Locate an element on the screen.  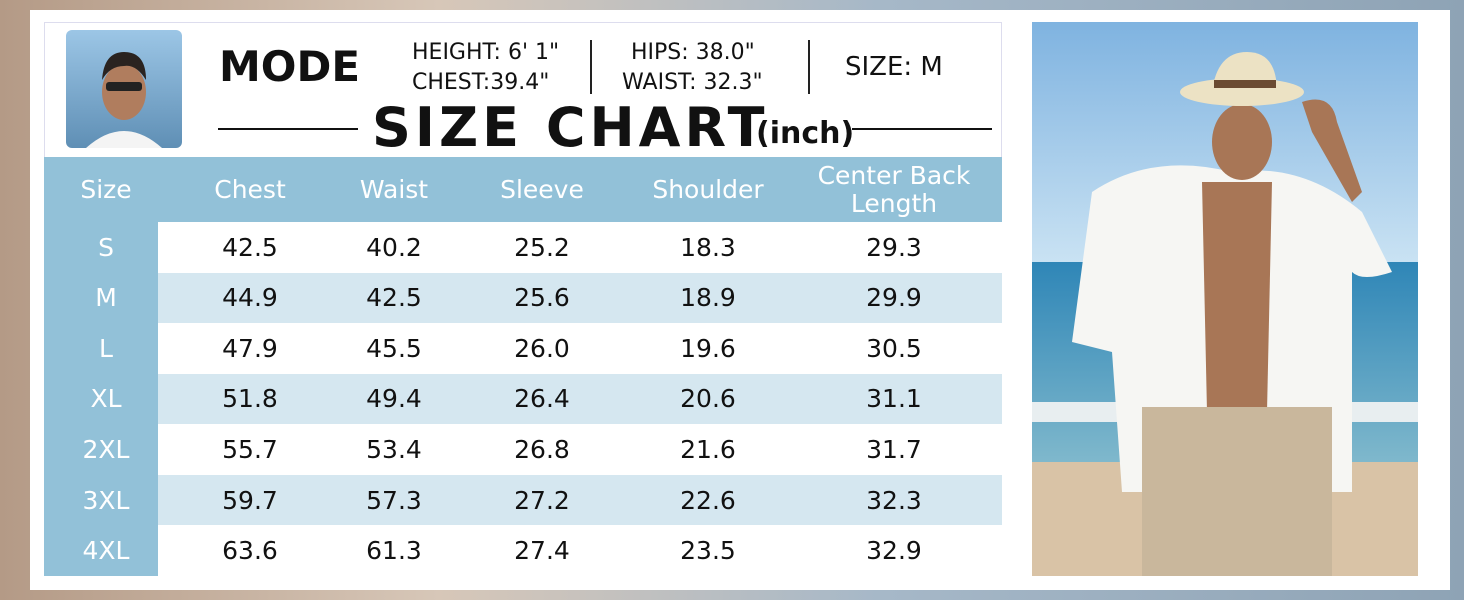
table-cell: 26.4 is located at coordinates (542, 399).